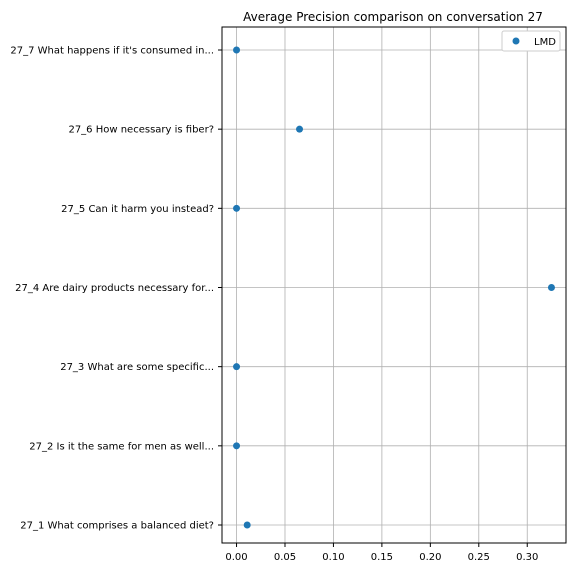  I want to click on legend-frame, so click(531, 41).